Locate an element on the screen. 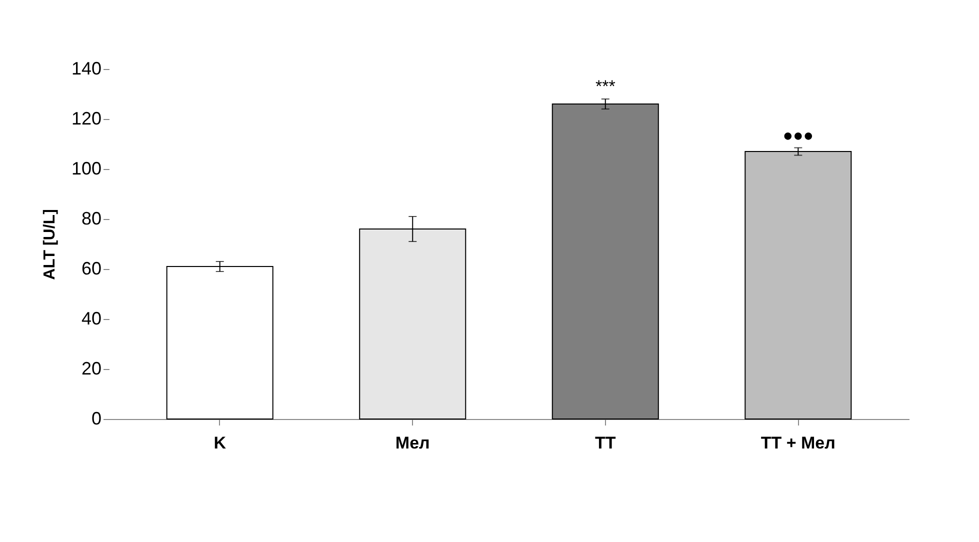  y-tick-label: 0 is located at coordinates (96, 418).